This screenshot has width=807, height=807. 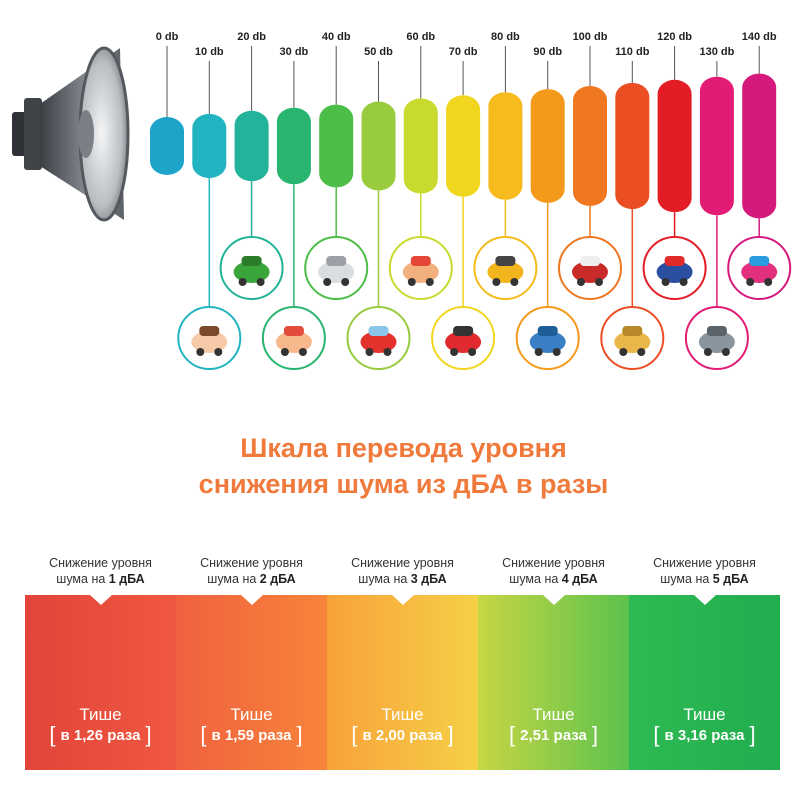 What do you see at coordinates (420, 246) in the screenshot?
I see `conversation-icon` at bounding box center [420, 246].